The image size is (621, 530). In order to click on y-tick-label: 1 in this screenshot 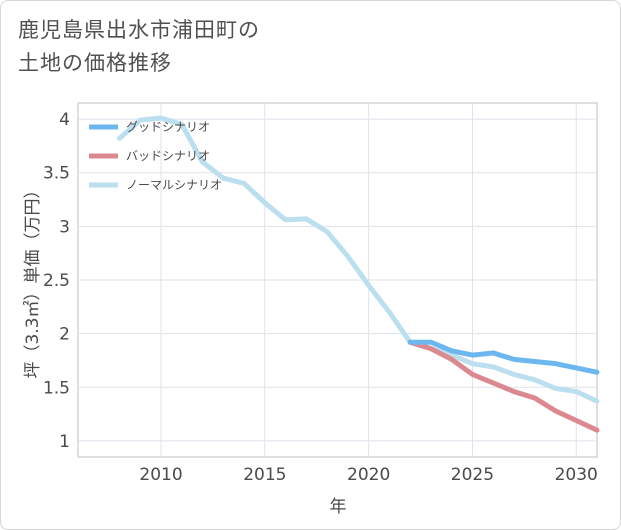, I will do `click(64, 442)`.